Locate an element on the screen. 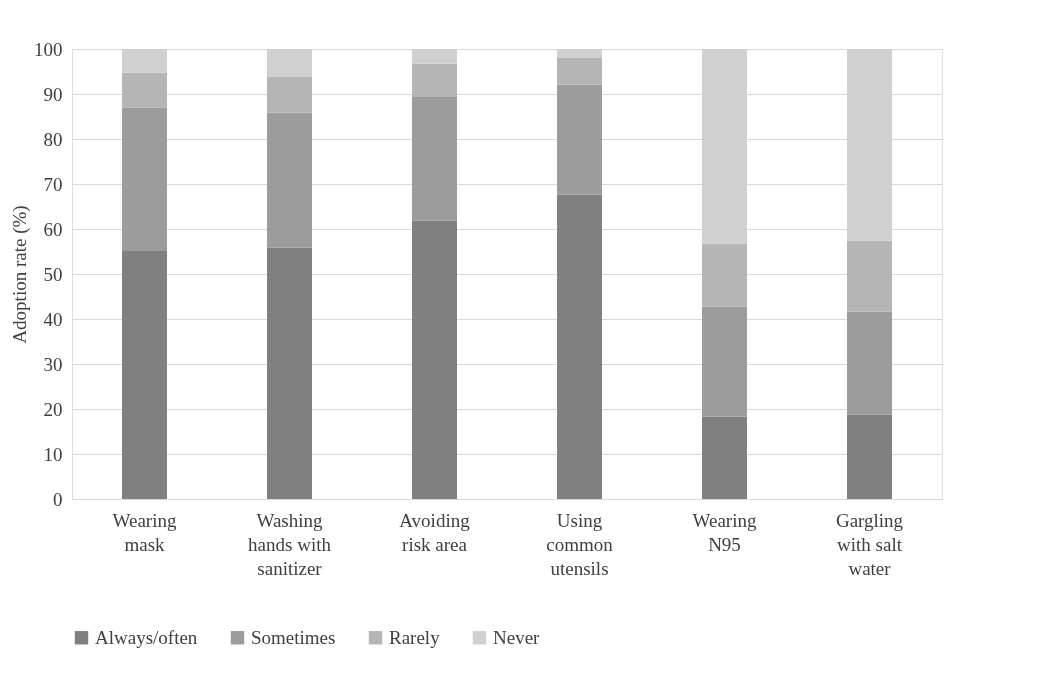 The height and width of the screenshot is (697, 1037). x-tick-label: Wearing N95 is located at coordinates (724, 532).